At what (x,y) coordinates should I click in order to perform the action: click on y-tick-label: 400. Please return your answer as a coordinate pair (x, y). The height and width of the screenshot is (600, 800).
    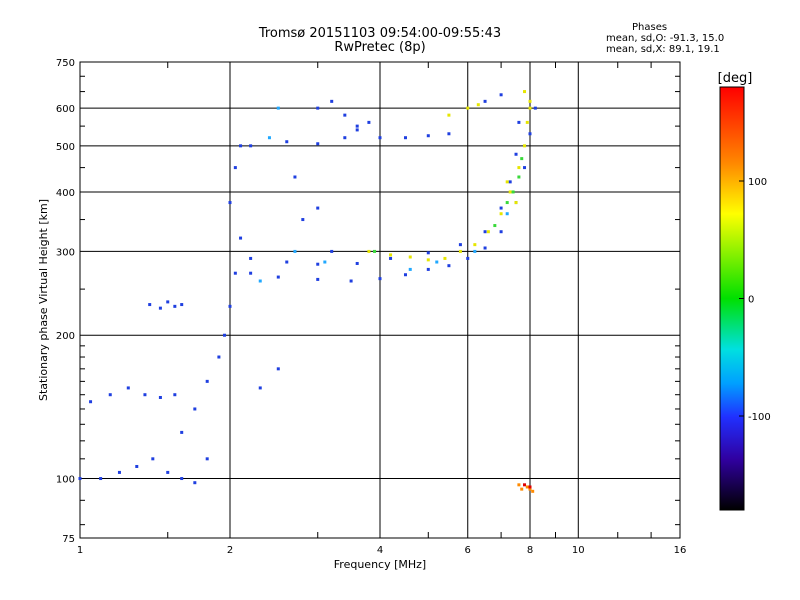
    Looking at the image, I should click on (65, 193).